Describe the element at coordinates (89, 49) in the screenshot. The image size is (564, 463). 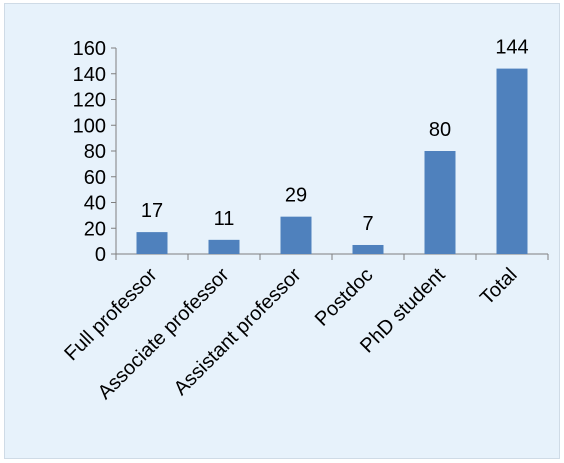
I see `y-tick-label: 160` at that location.